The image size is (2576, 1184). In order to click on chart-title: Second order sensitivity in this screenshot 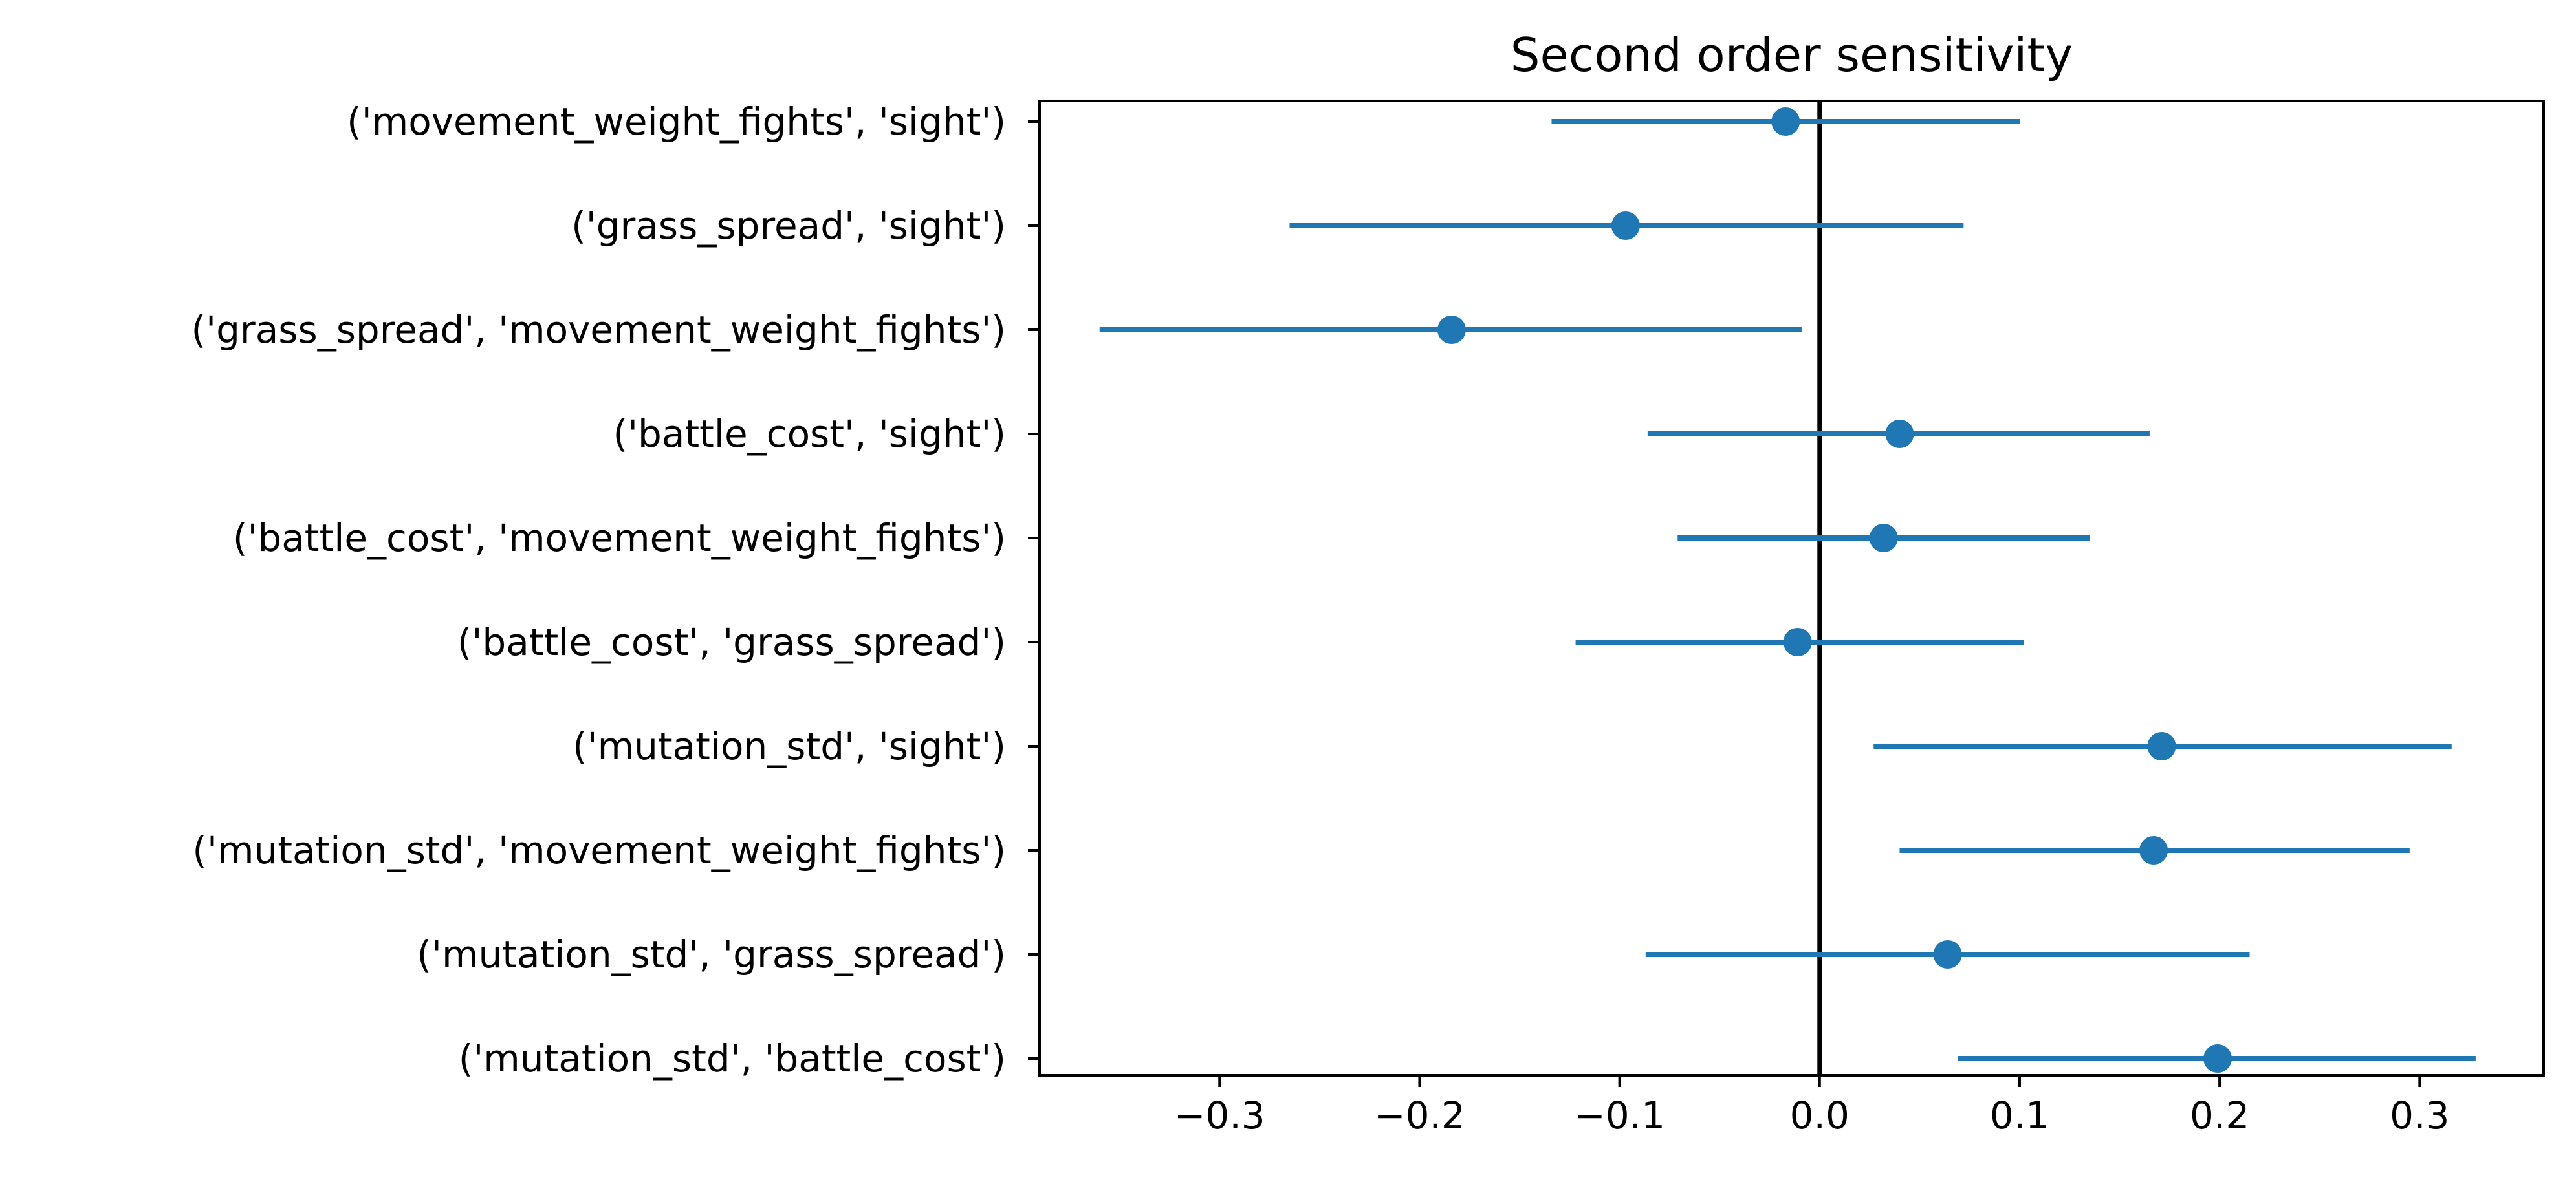, I will do `click(1792, 55)`.